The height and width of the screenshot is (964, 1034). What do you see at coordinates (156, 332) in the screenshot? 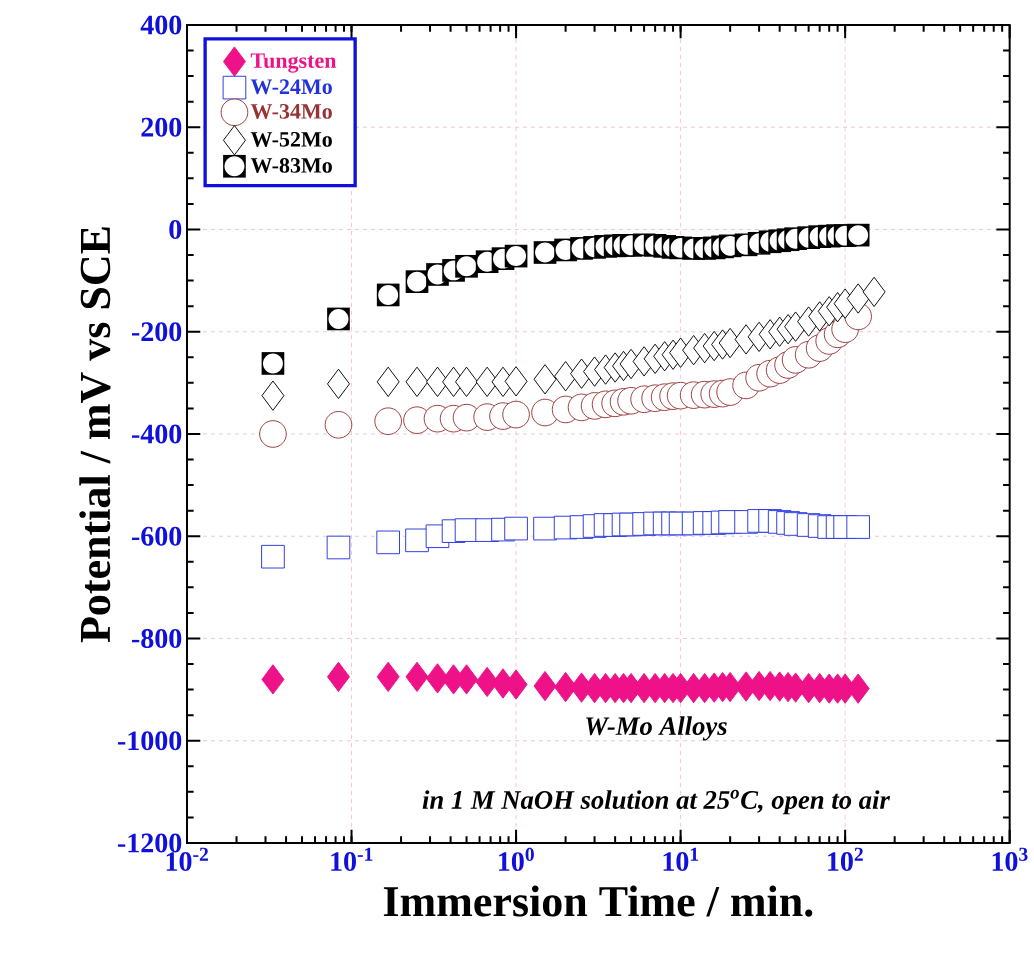
I see `y-tick-label: -200` at bounding box center [156, 332].